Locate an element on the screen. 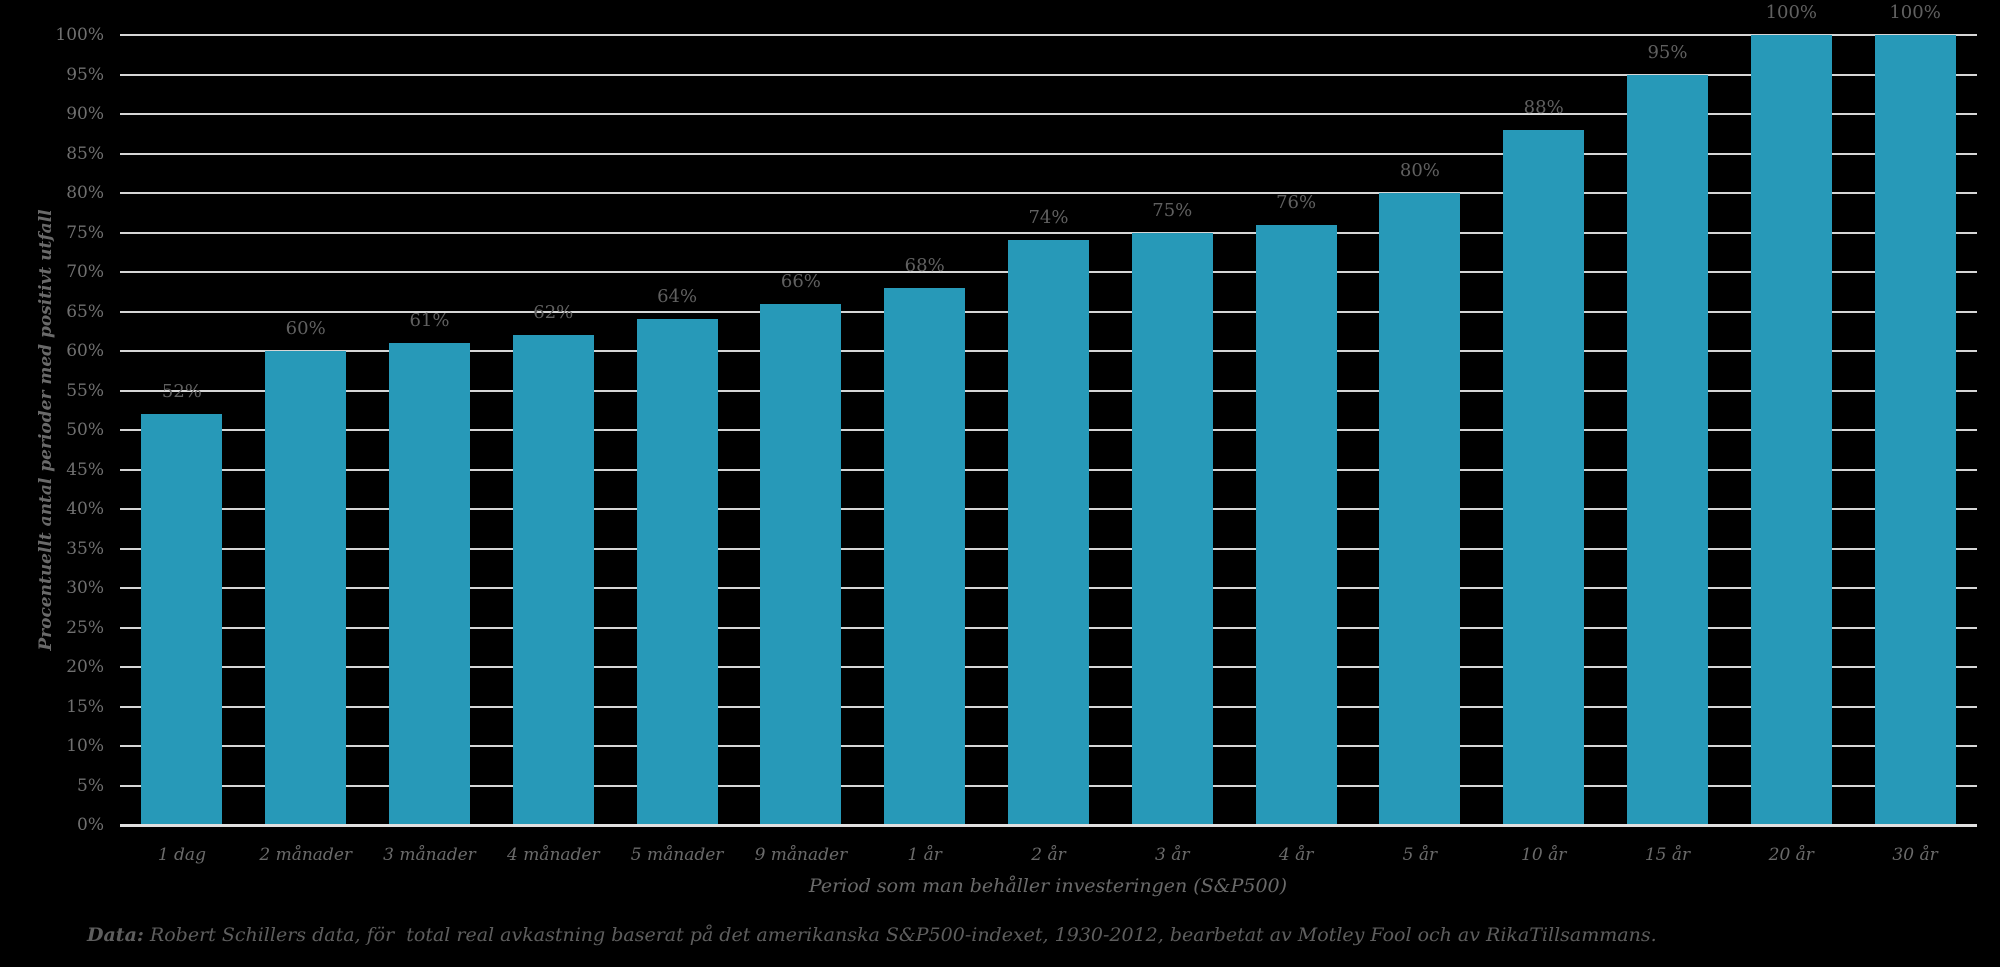 This screenshot has height=967, width=2000. bar-value-label: 60% is located at coordinates (305, 328).